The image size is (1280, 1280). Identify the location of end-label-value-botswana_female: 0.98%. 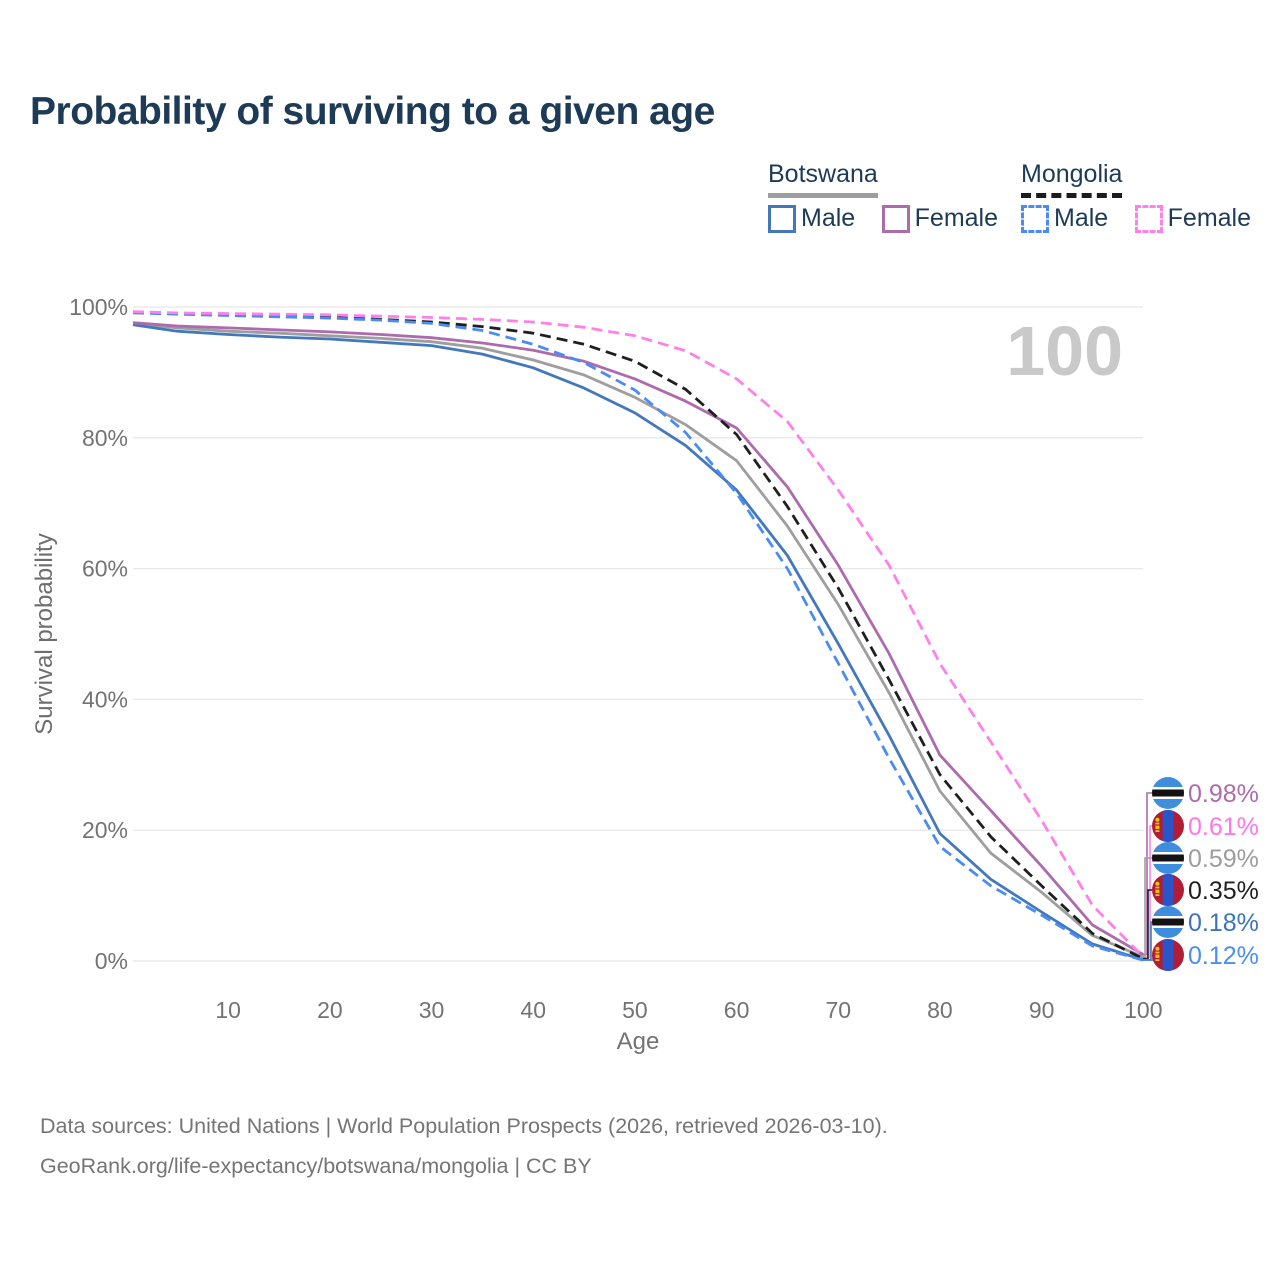
(1223, 794).